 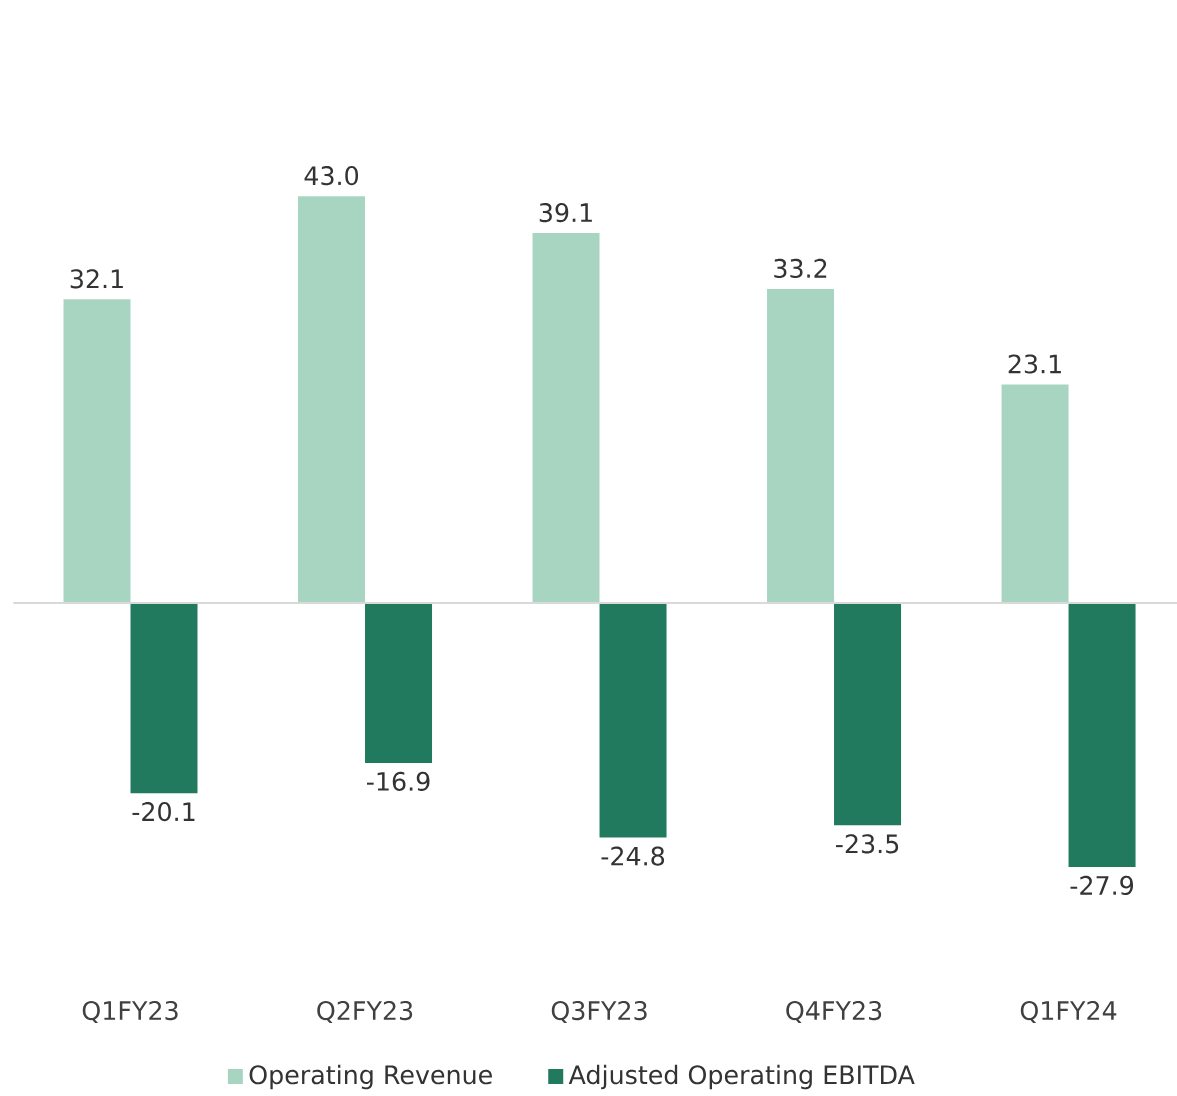 I want to click on x-tick-label: Q1FY23, so click(x=130, y=1012).